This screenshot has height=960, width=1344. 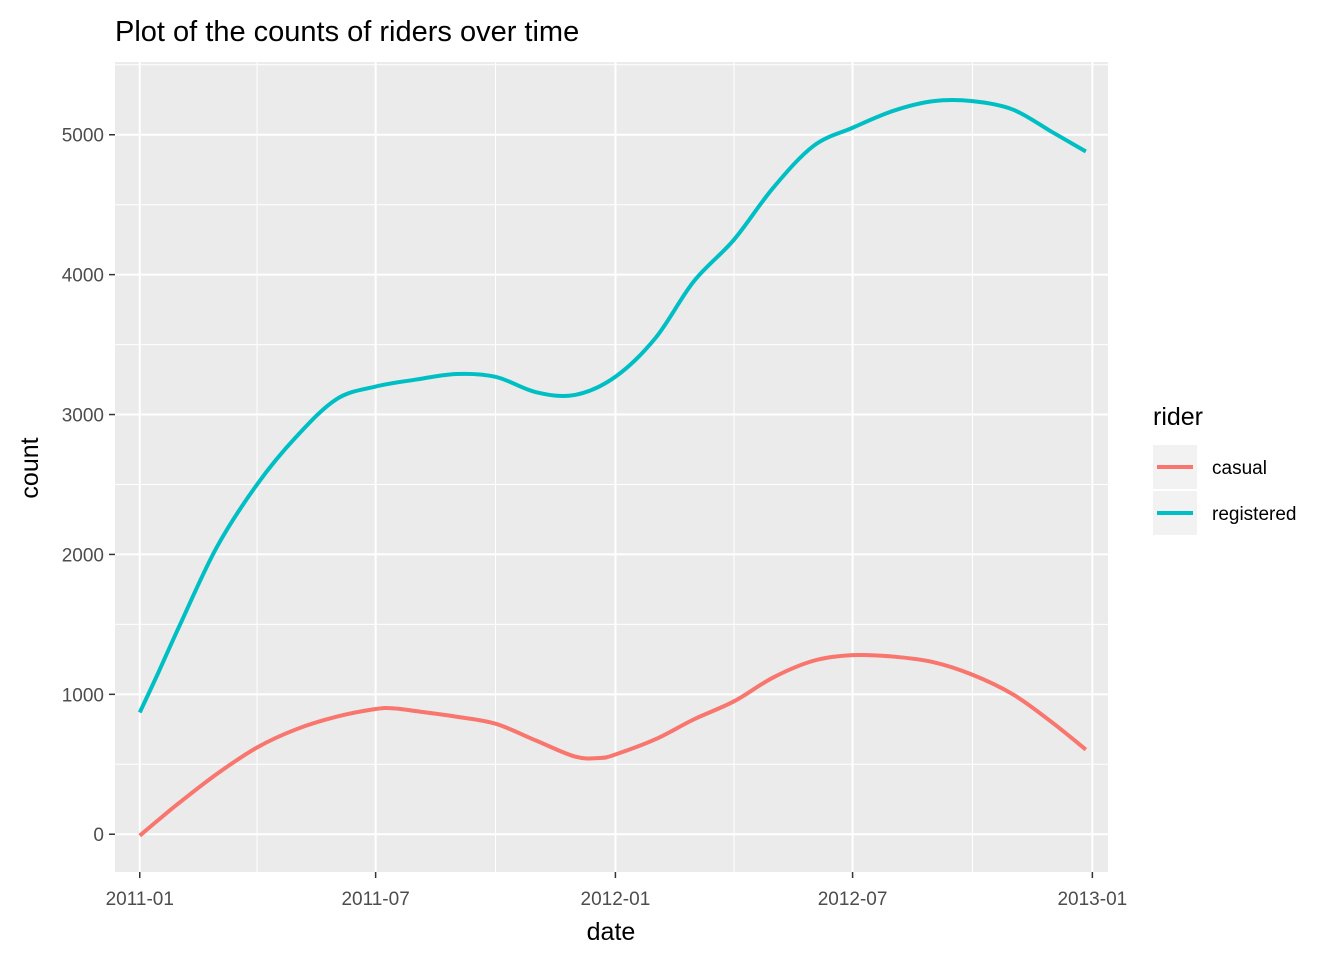 What do you see at coordinates (88, 486) in the screenshot?
I see `y-axis: 0 1000 2000 3000 4000 5000` at bounding box center [88, 486].